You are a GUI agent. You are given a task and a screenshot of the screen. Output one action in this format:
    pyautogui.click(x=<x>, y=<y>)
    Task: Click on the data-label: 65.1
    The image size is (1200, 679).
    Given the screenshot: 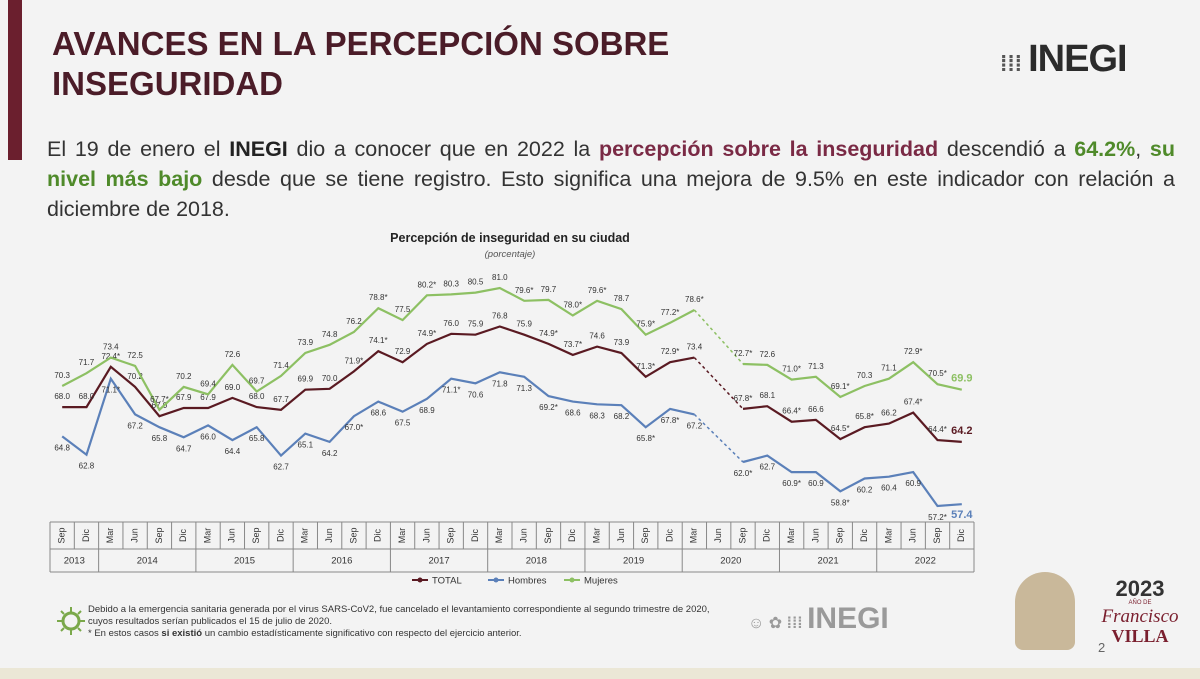 What is the action you would take?
    pyautogui.click(x=306, y=445)
    